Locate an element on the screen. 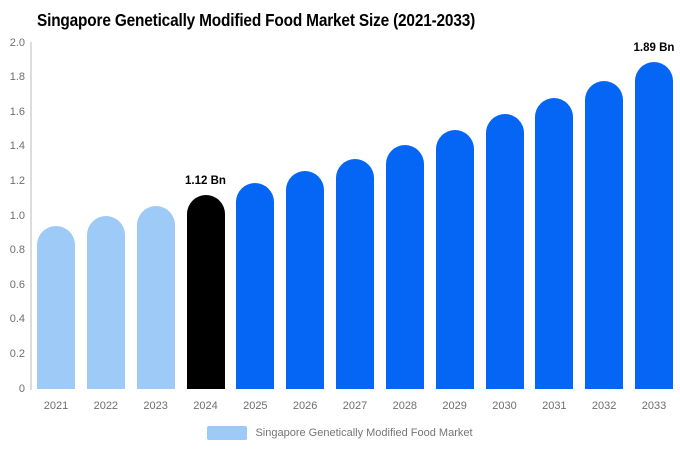 This screenshot has width=680, height=450. y-axis-line is located at coordinates (31, 216).